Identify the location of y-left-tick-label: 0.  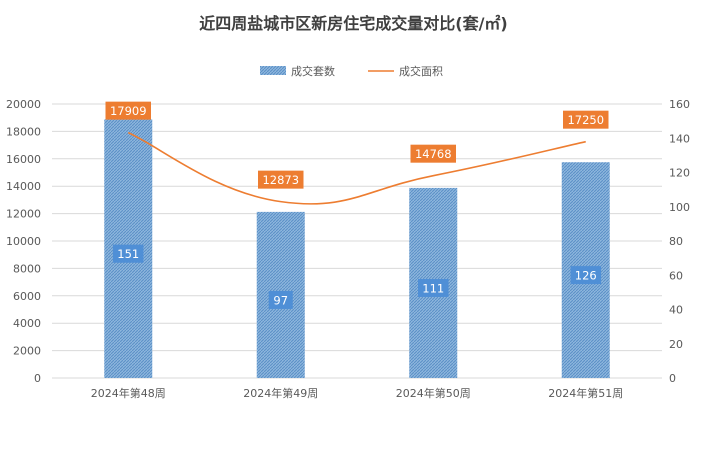
(37, 378).